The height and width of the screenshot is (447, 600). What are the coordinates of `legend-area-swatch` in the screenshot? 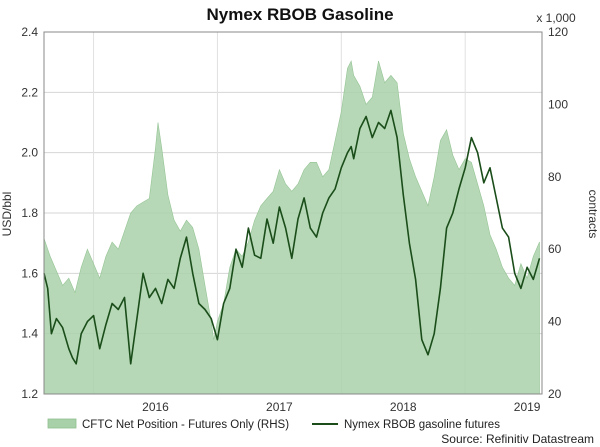 It's located at (62, 423).